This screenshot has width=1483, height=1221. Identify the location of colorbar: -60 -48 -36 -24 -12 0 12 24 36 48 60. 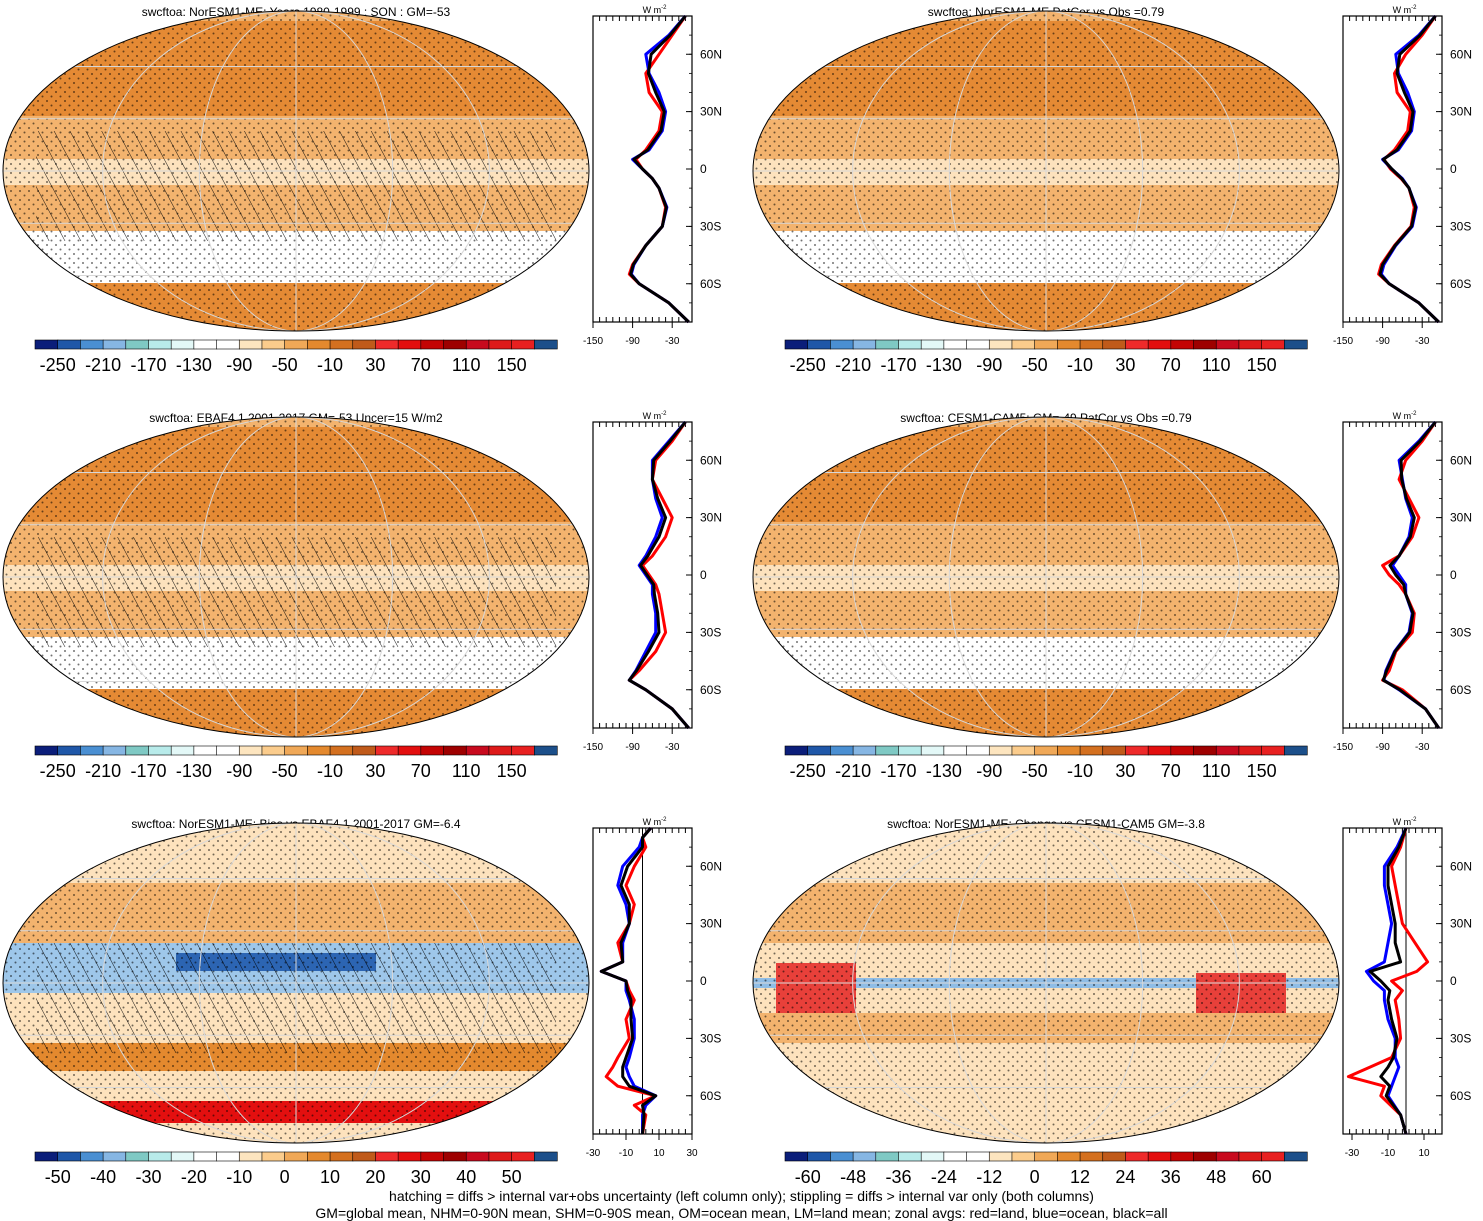
(1046, 1169).